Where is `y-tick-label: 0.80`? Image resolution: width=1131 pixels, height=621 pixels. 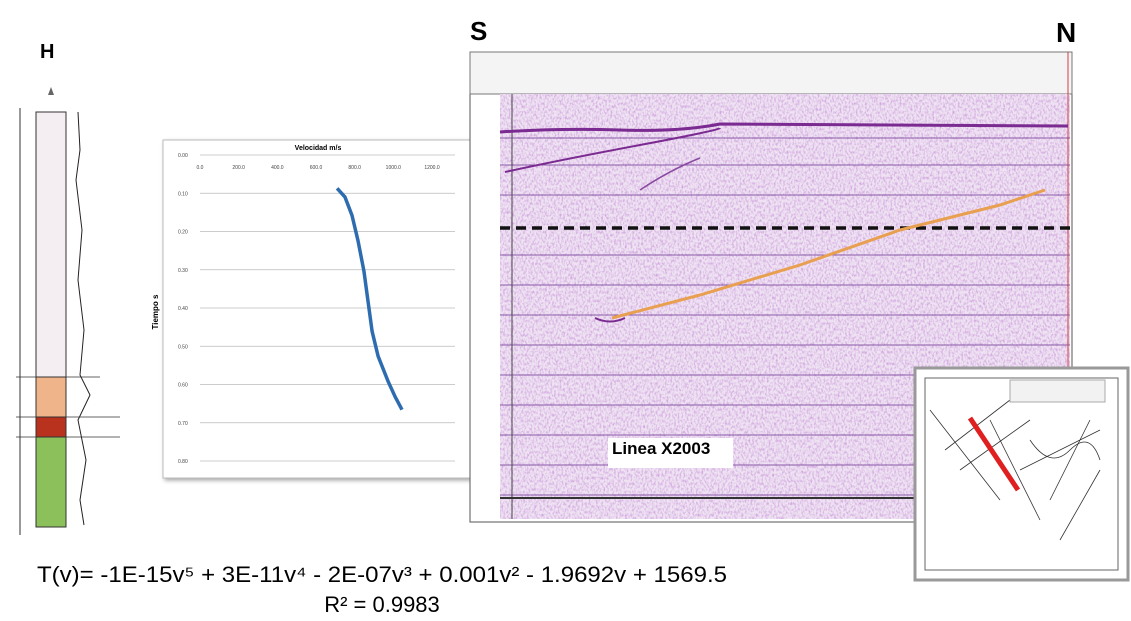 y-tick-label: 0.80 is located at coordinates (183, 462).